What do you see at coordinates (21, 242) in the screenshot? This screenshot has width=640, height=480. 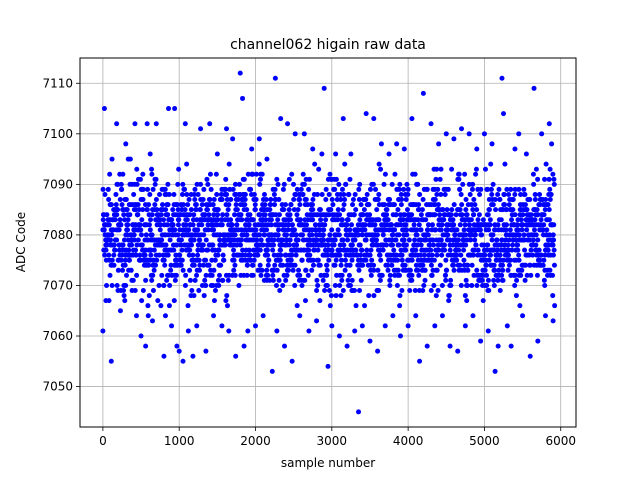 I see `y-axis-label: ADC Code` at bounding box center [21, 242].